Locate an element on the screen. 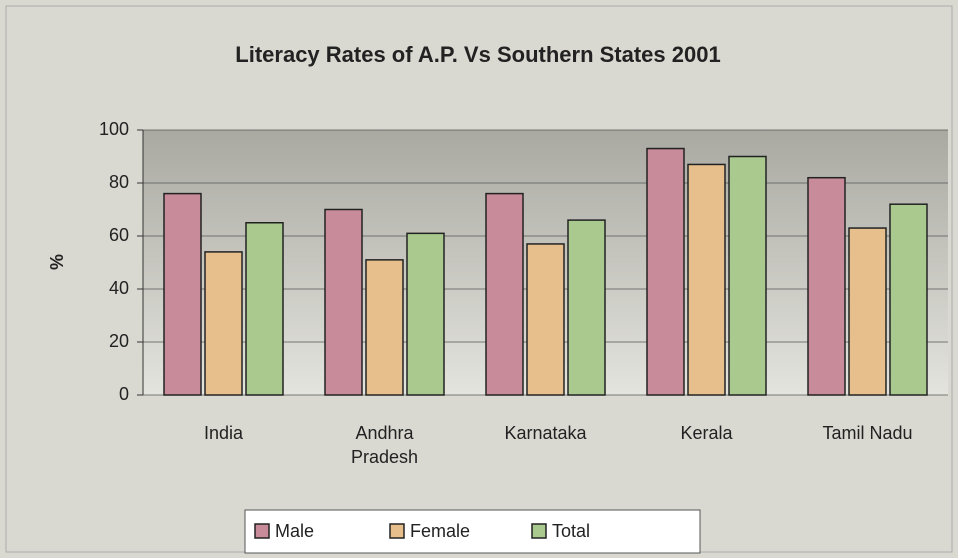  y-tick-label: 40 is located at coordinates (119, 288).